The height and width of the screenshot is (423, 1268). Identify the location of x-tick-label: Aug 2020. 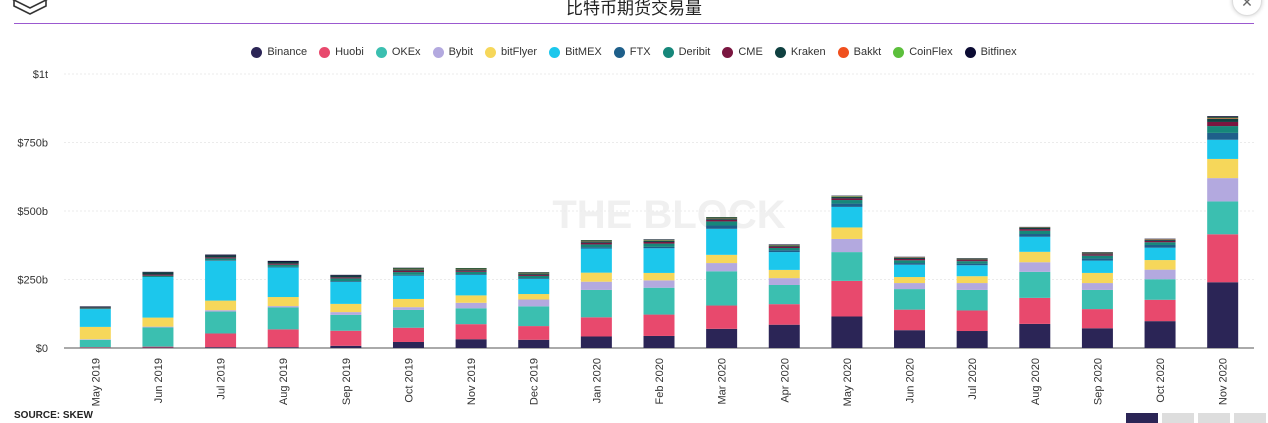
(1036, 381).